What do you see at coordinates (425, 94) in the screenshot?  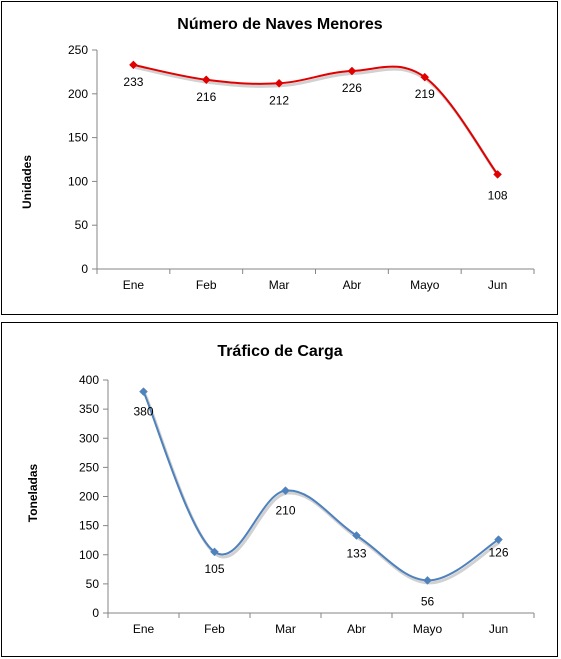 I see `data-label: 219` at bounding box center [425, 94].